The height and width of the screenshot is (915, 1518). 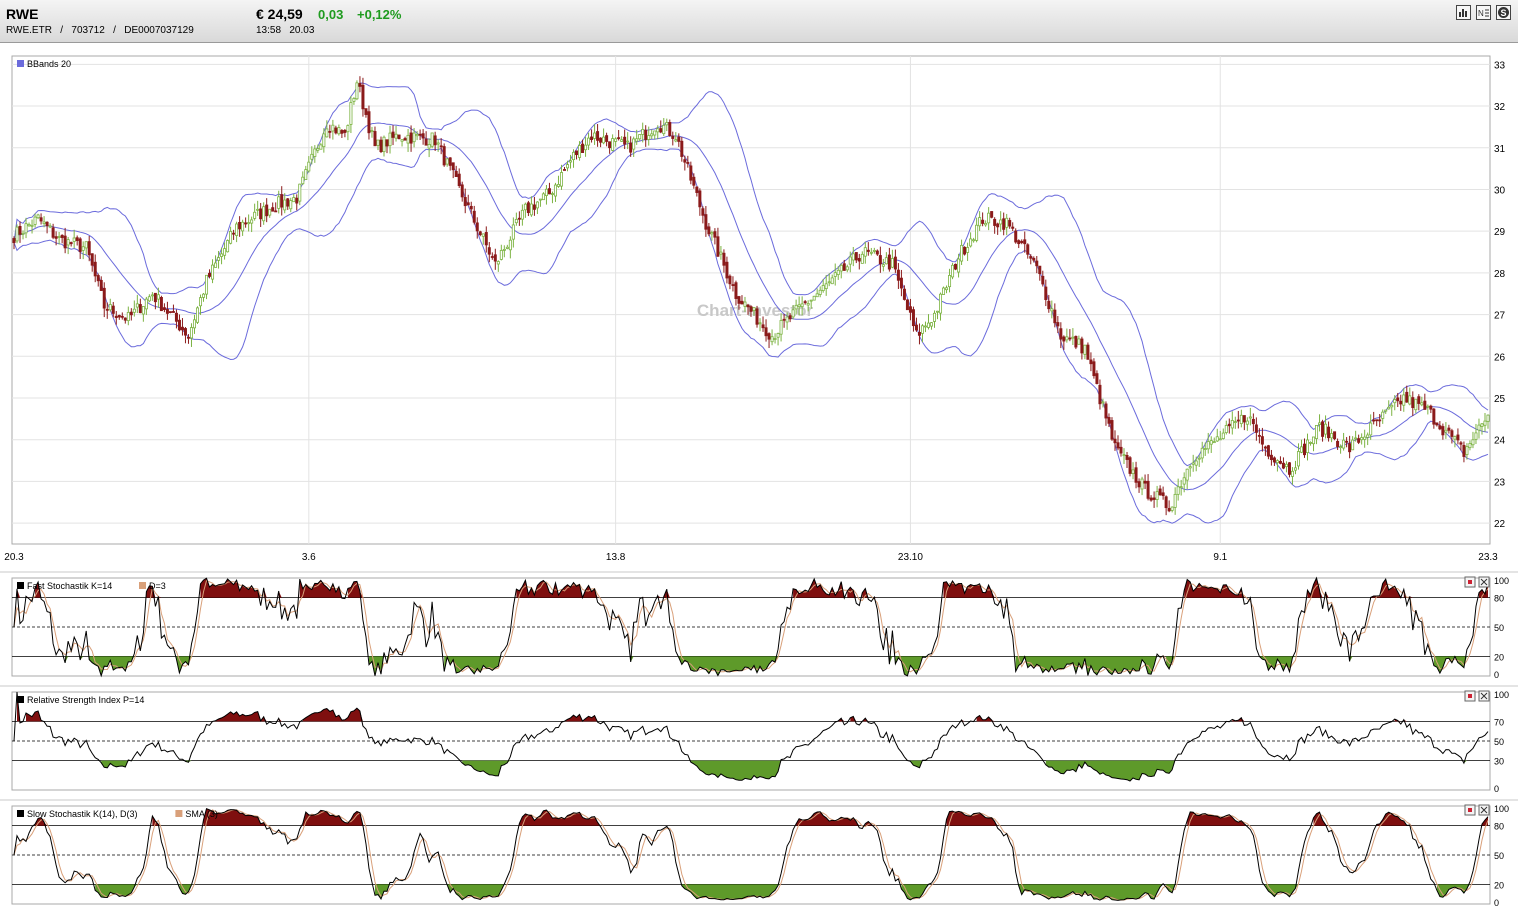 I want to click on y-tick-label: 27, so click(x=1500, y=316).